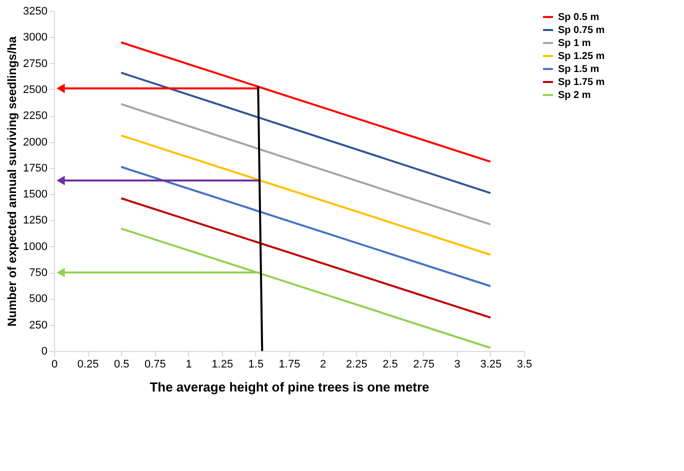 This screenshot has height=471, width=684. I want to click on y-tick-label: 1750, so click(35, 168).